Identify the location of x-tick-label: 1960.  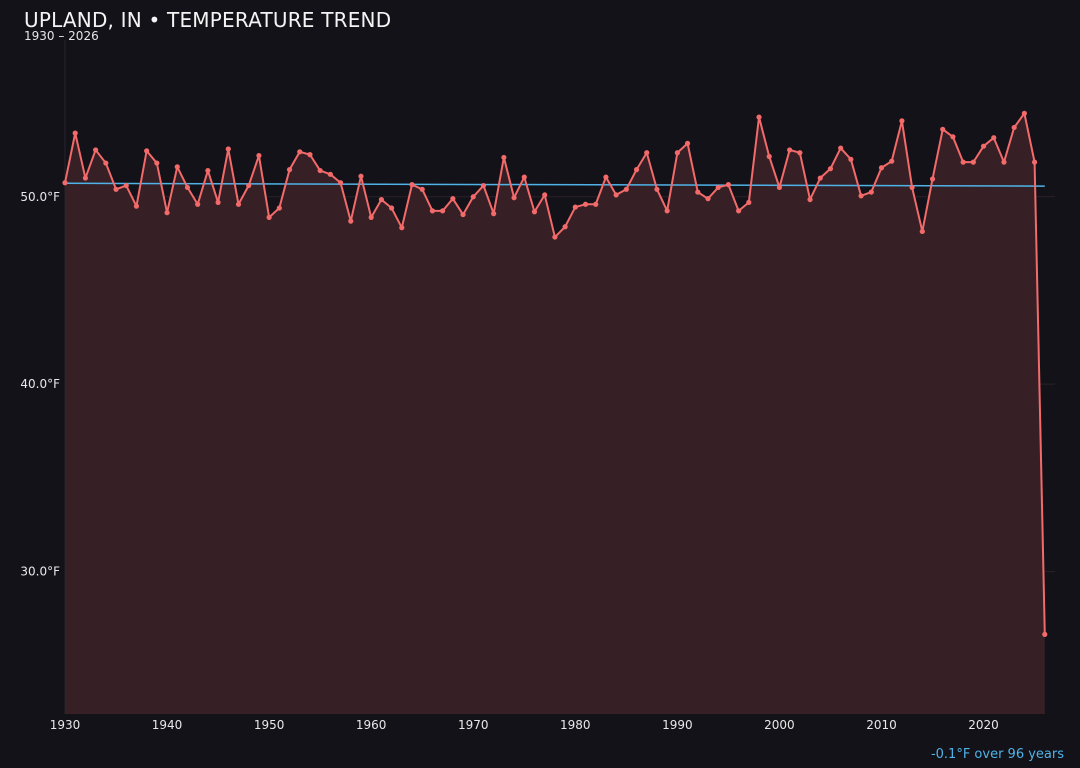
(371, 725).